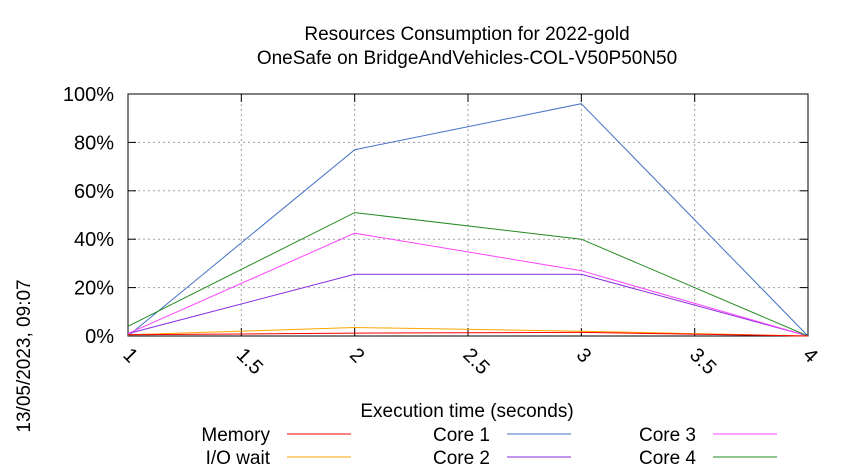 The image size is (850, 475). What do you see at coordinates (461, 435) in the screenshot?
I see `legend-label: Core 1` at bounding box center [461, 435].